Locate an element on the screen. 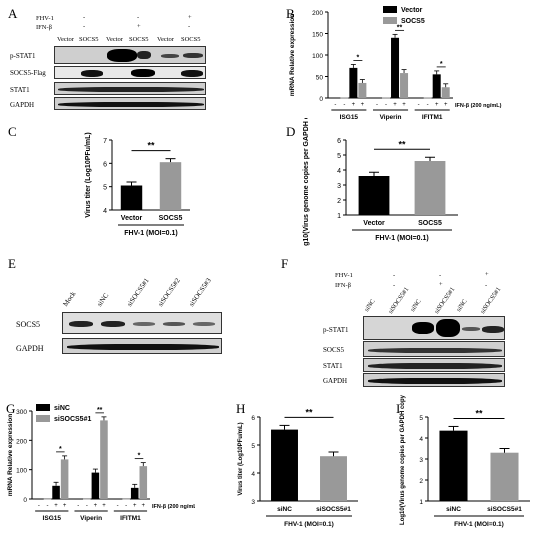 The width and height of the screenshot is (550, 536). y-tick-label: 4 is located at coordinates (421, 439).